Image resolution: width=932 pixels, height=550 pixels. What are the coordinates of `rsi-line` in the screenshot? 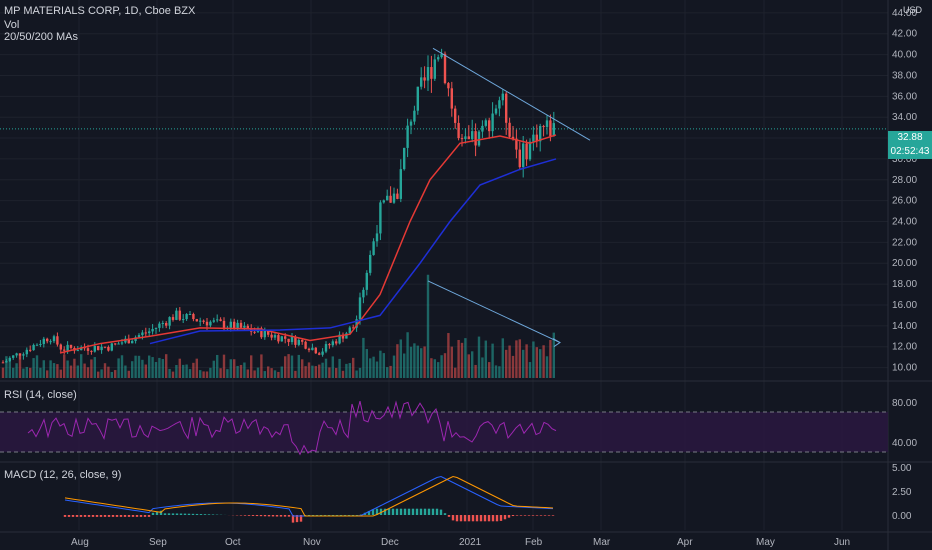 It's located at (292, 428).